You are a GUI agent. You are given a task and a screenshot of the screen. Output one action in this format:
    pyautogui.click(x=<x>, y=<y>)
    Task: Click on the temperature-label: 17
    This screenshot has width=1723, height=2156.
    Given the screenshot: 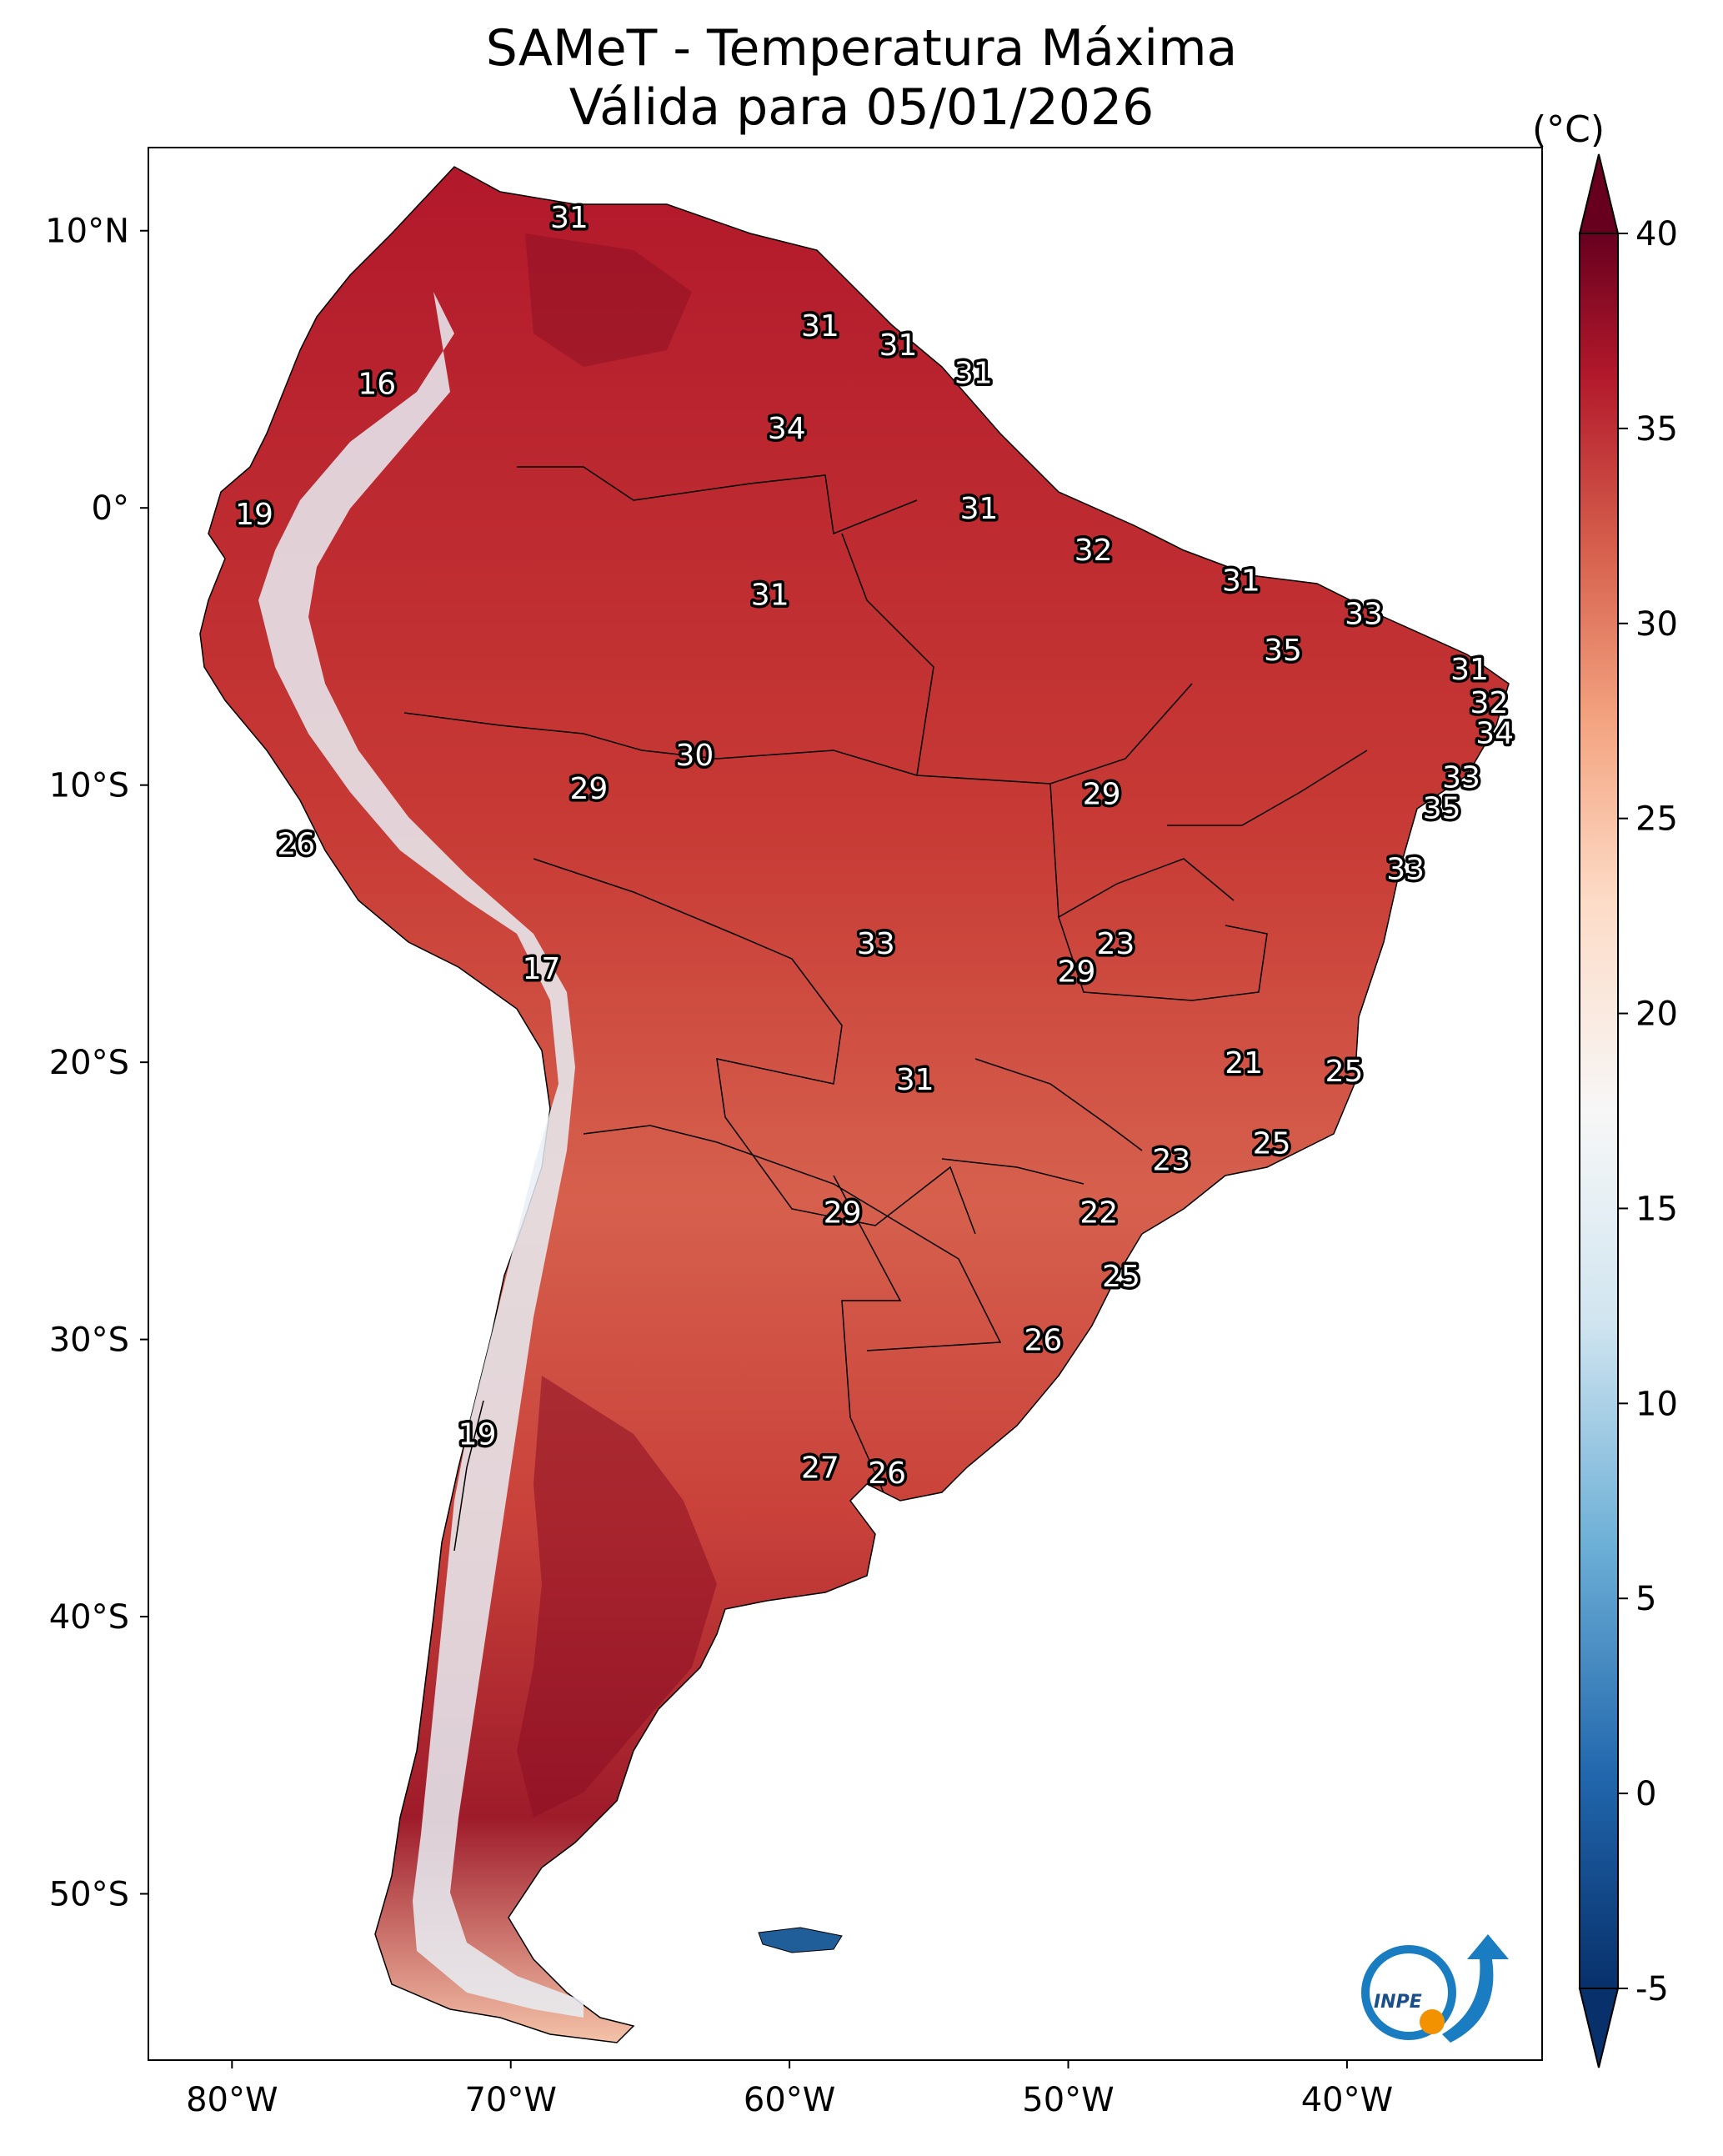 What is the action you would take?
    pyautogui.click(x=542, y=969)
    